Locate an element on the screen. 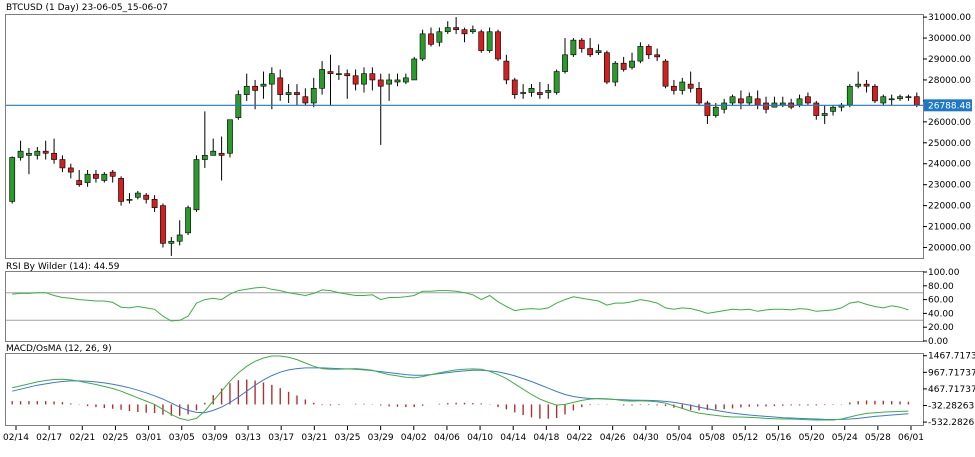 The width and height of the screenshot is (975, 457). x-tick-label: 03/01 is located at coordinates (149, 438).